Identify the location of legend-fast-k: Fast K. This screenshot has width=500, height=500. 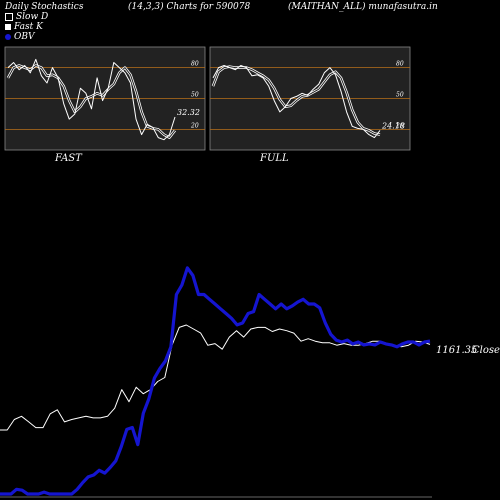
(24, 27).